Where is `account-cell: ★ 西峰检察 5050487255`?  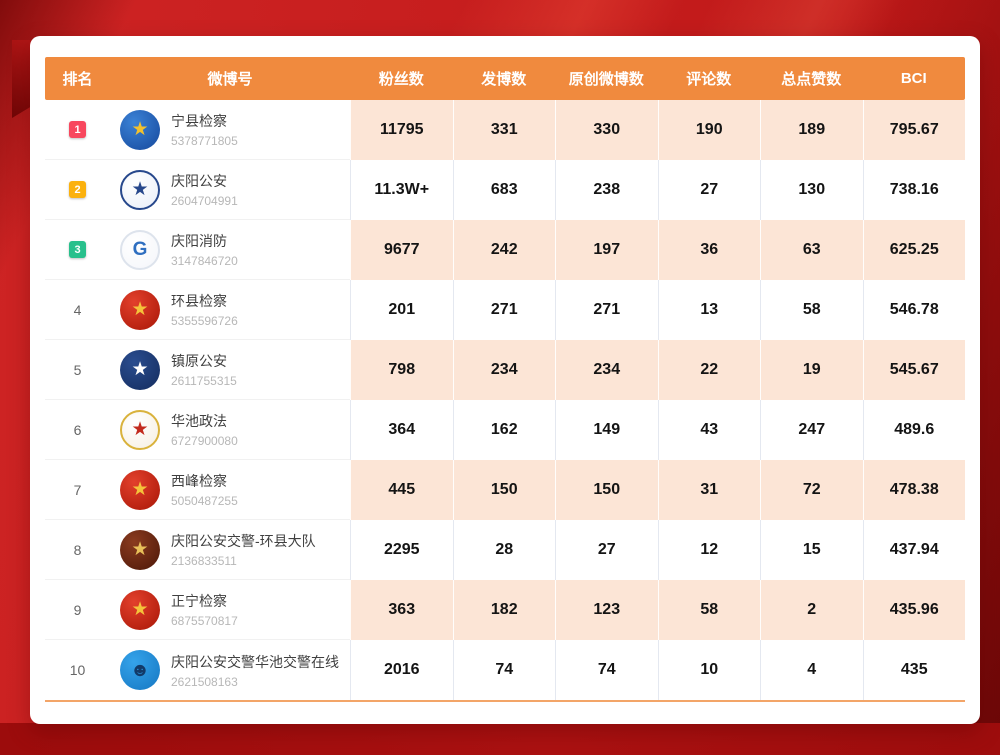
account-cell: ★ 西峰检察 5050487255 is located at coordinates (230, 490).